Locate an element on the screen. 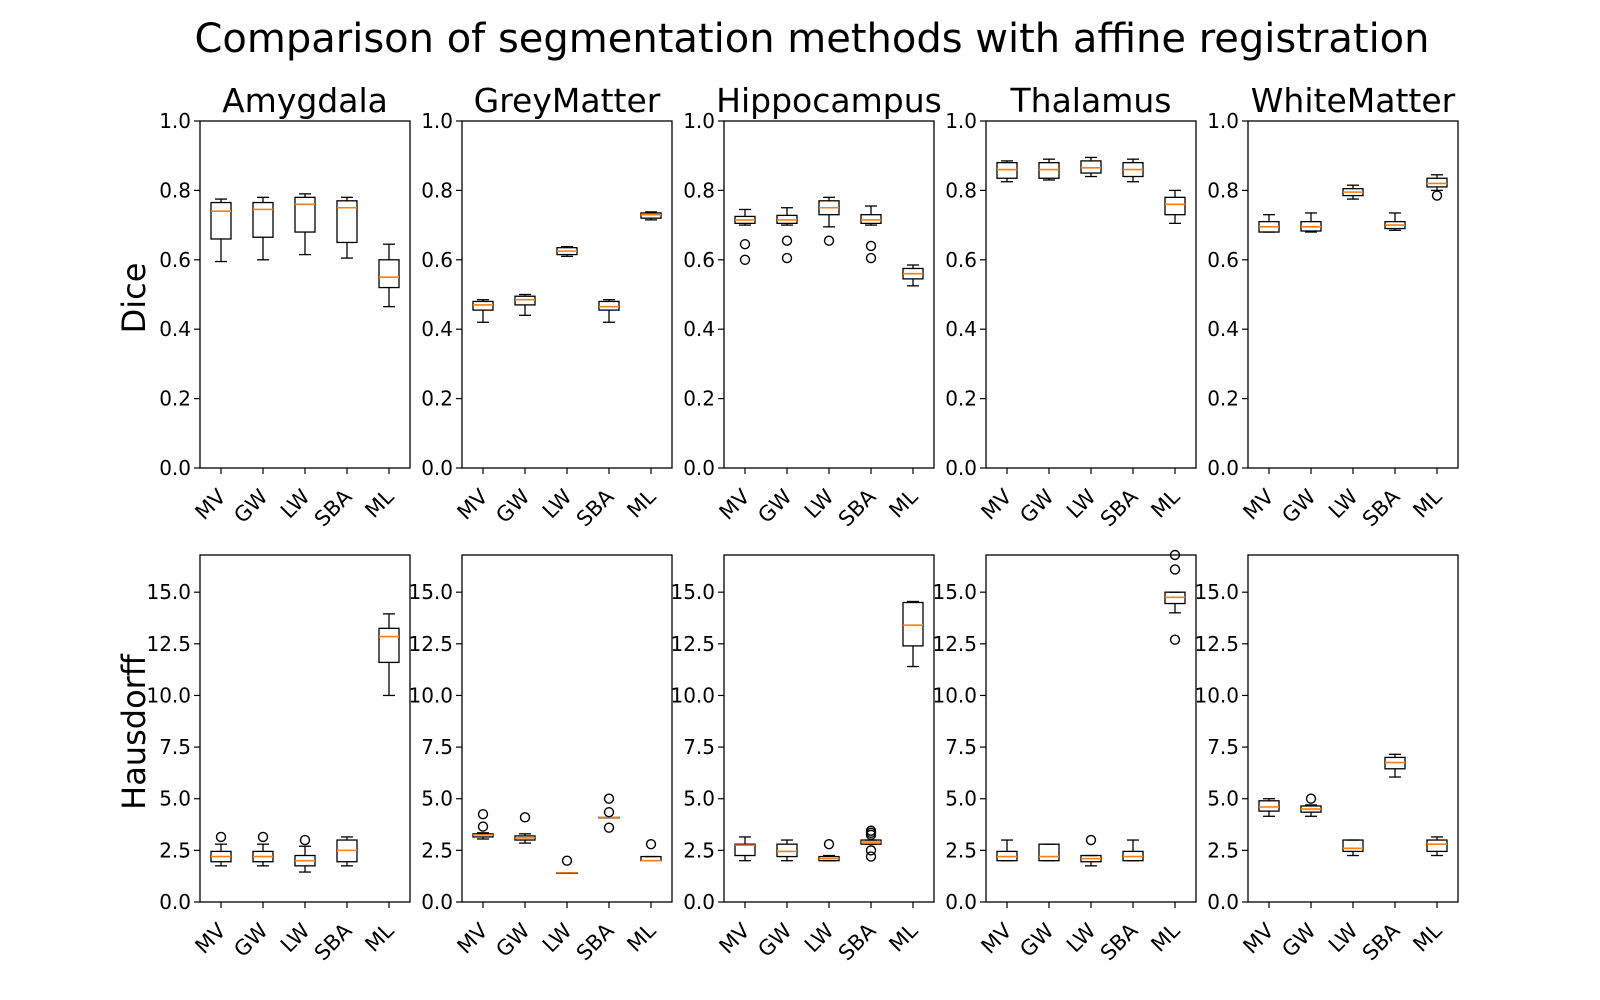 The image size is (1600, 1000). y-tick-label: 7.5 is located at coordinates (699, 747).